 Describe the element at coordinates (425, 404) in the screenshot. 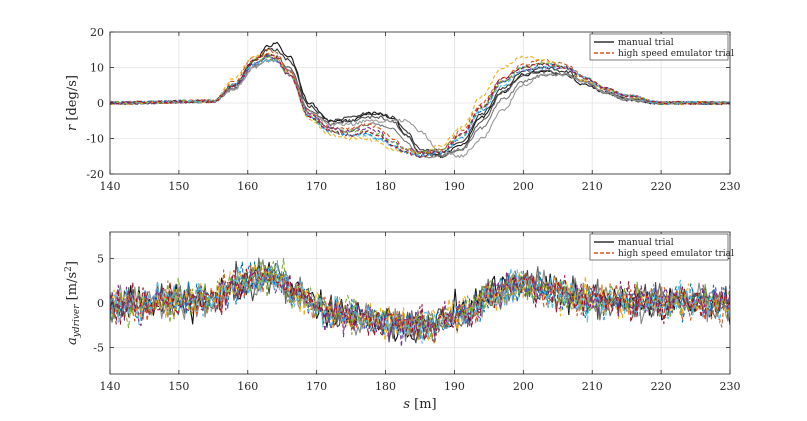

I see `x-axis-unit: [m]` at that location.